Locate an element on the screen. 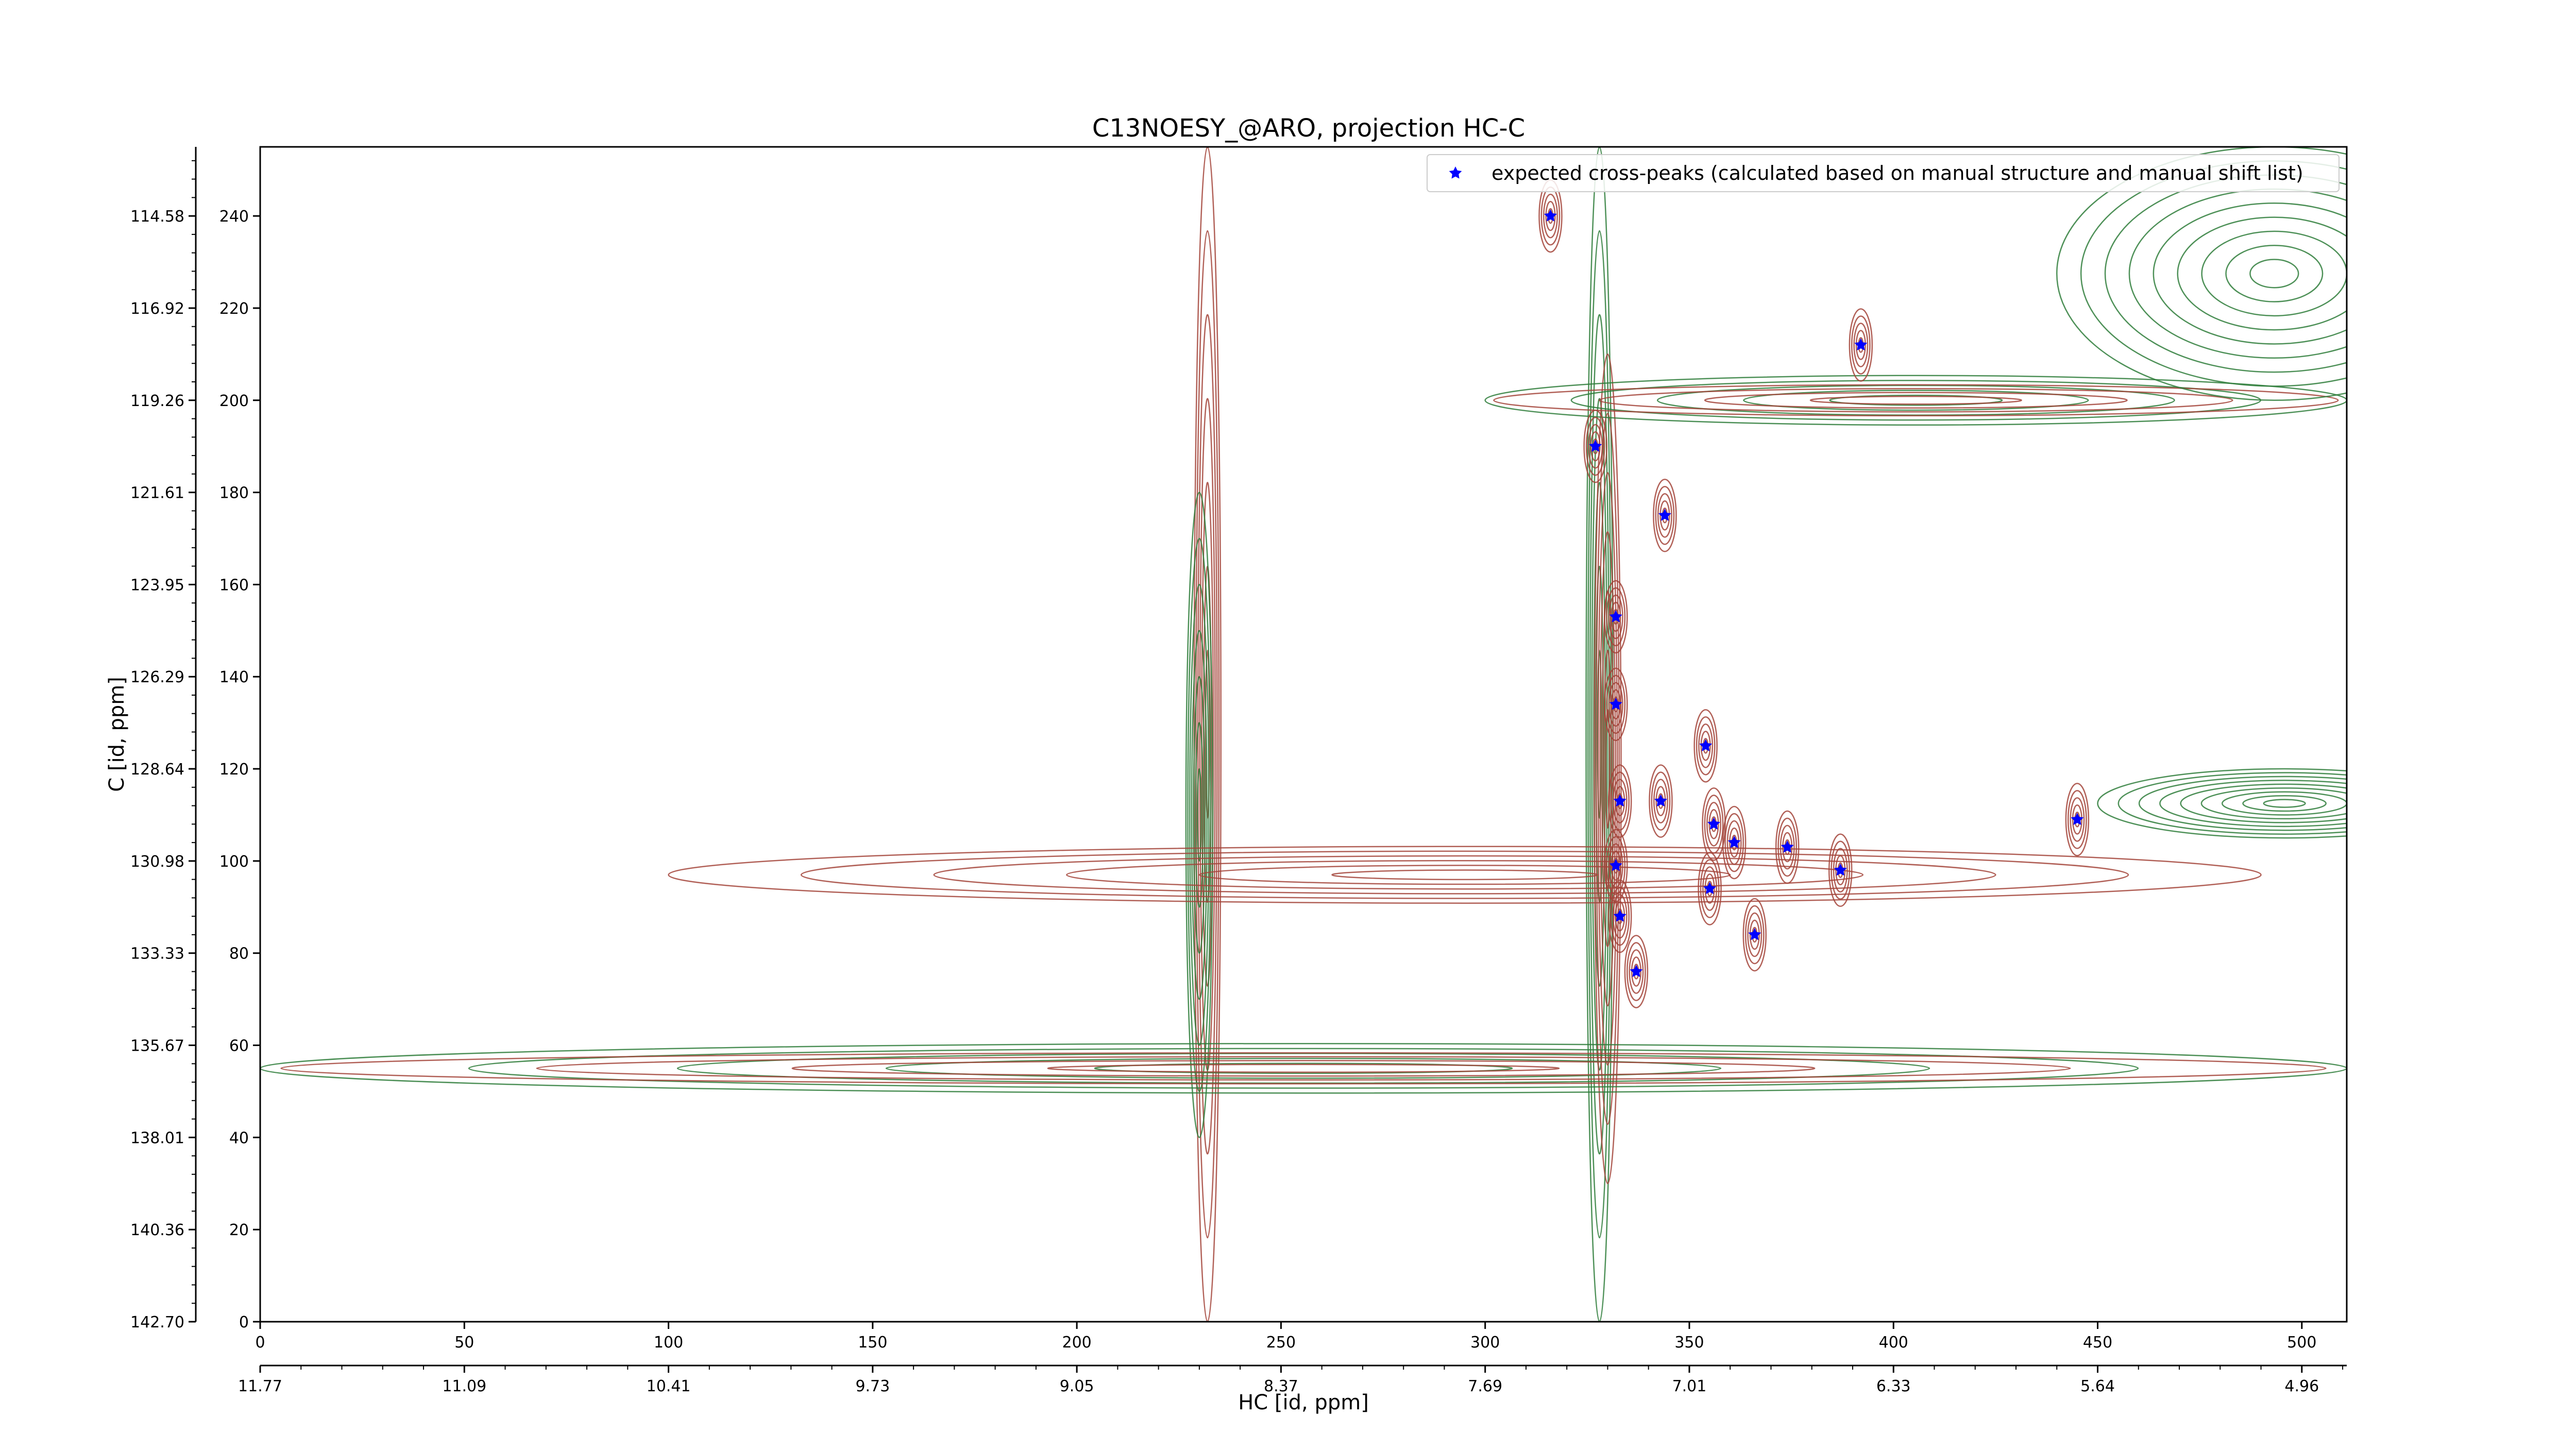 The image size is (2576, 1449). legend-marker is located at coordinates (1455, 172).